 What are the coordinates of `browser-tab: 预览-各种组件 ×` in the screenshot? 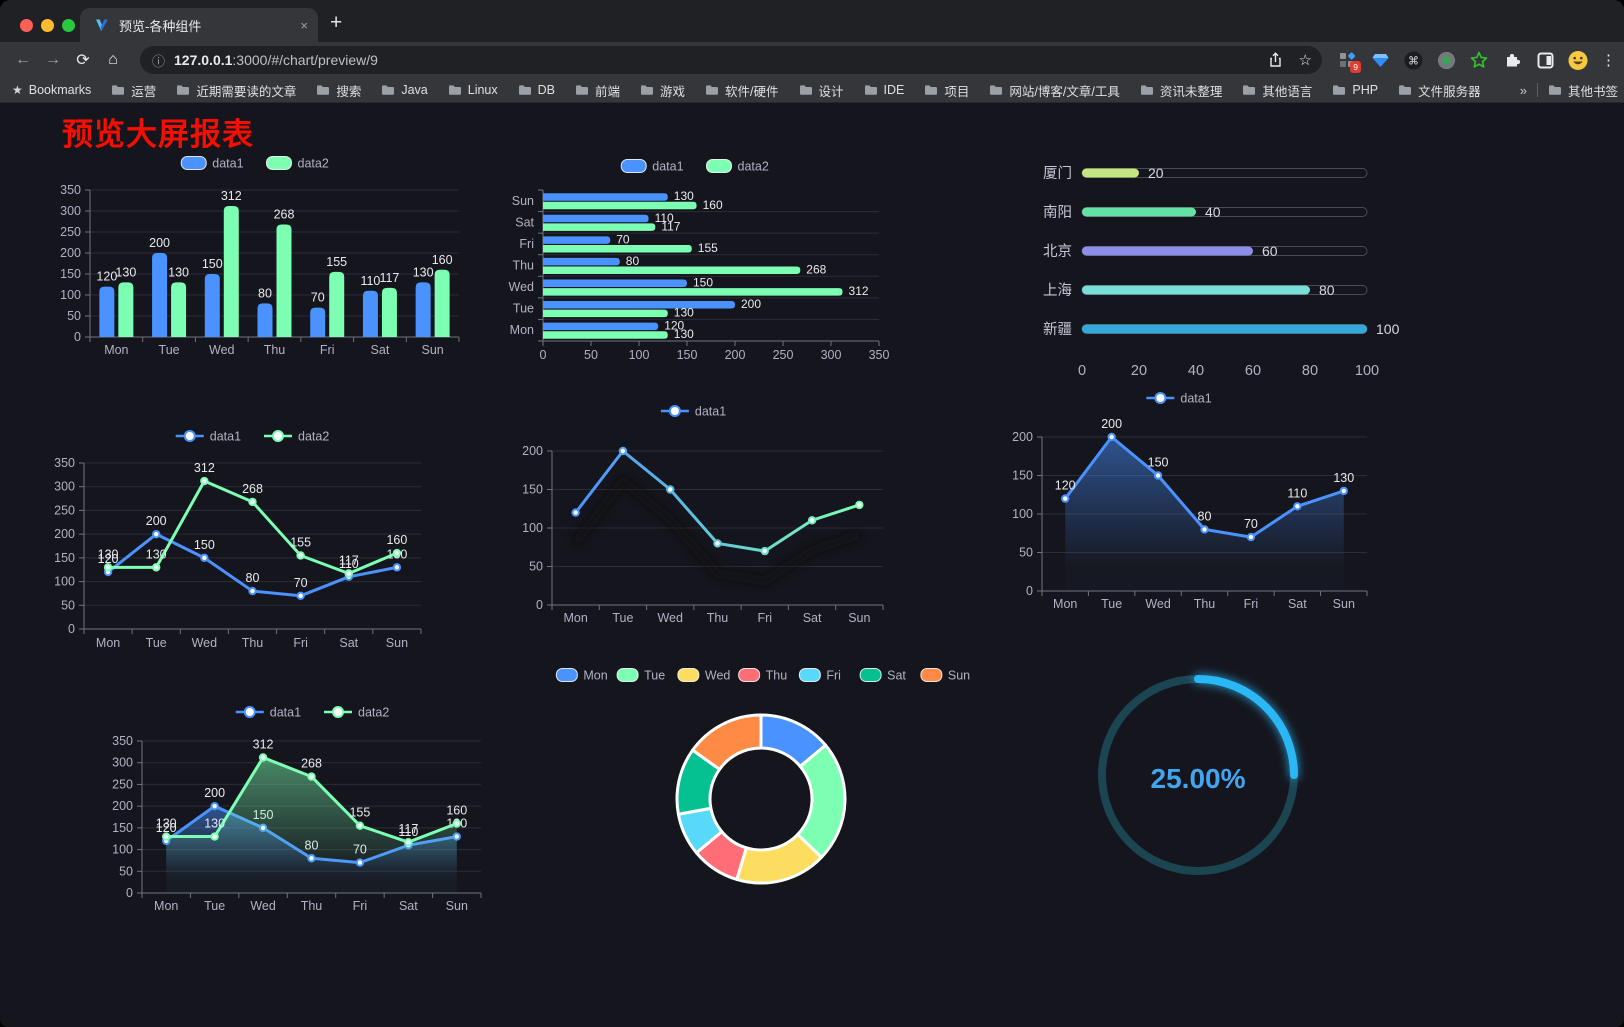 It's located at (199, 25).